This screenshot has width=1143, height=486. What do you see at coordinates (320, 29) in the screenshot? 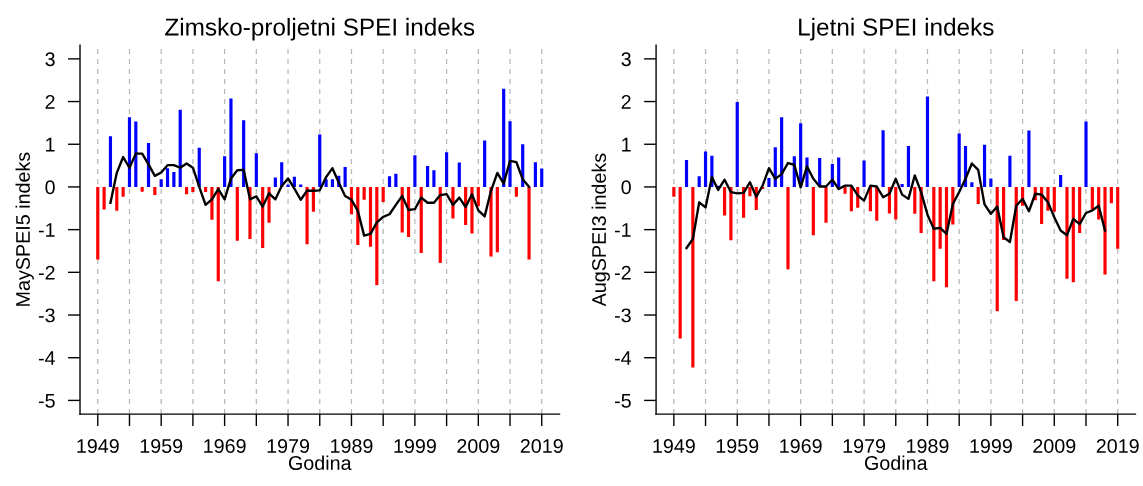
I see `chart-title: Zimsko-proljetni SPEI indeks` at bounding box center [320, 29].